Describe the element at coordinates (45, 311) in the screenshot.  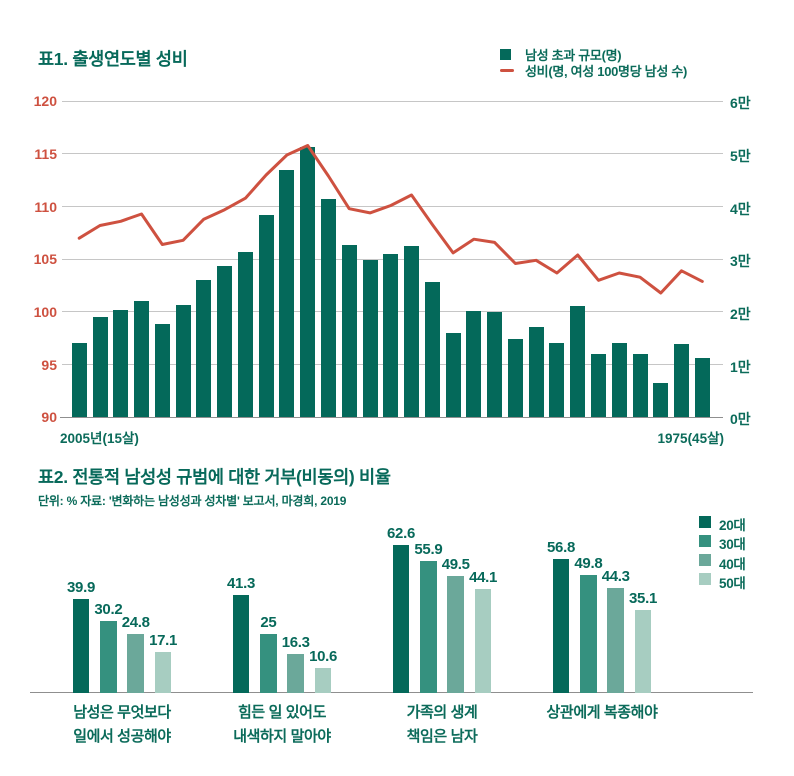
I see `y-axis-label-left: 100` at that location.